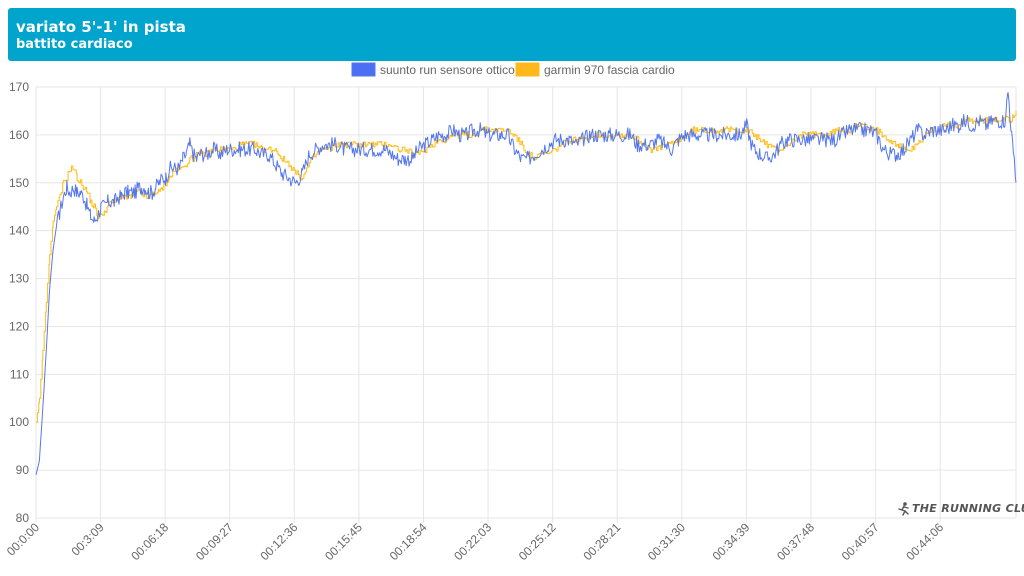 This screenshot has width=1024, height=576. I want to click on x-tick-label: 00:40:57, so click(860, 541).